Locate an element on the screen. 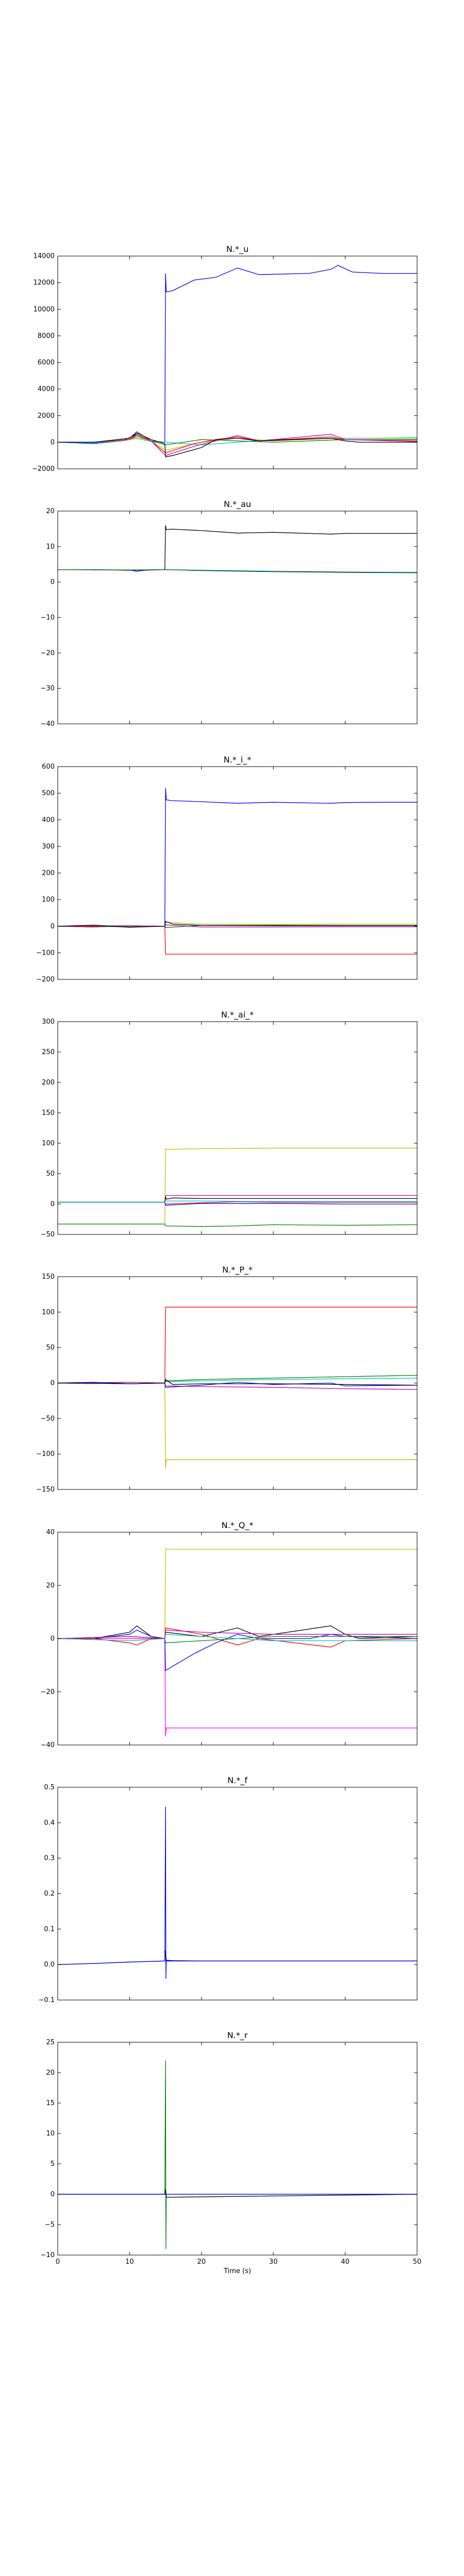 This screenshot has width=464, height=2576. y-tick-label: −50 is located at coordinates (48, 1235).